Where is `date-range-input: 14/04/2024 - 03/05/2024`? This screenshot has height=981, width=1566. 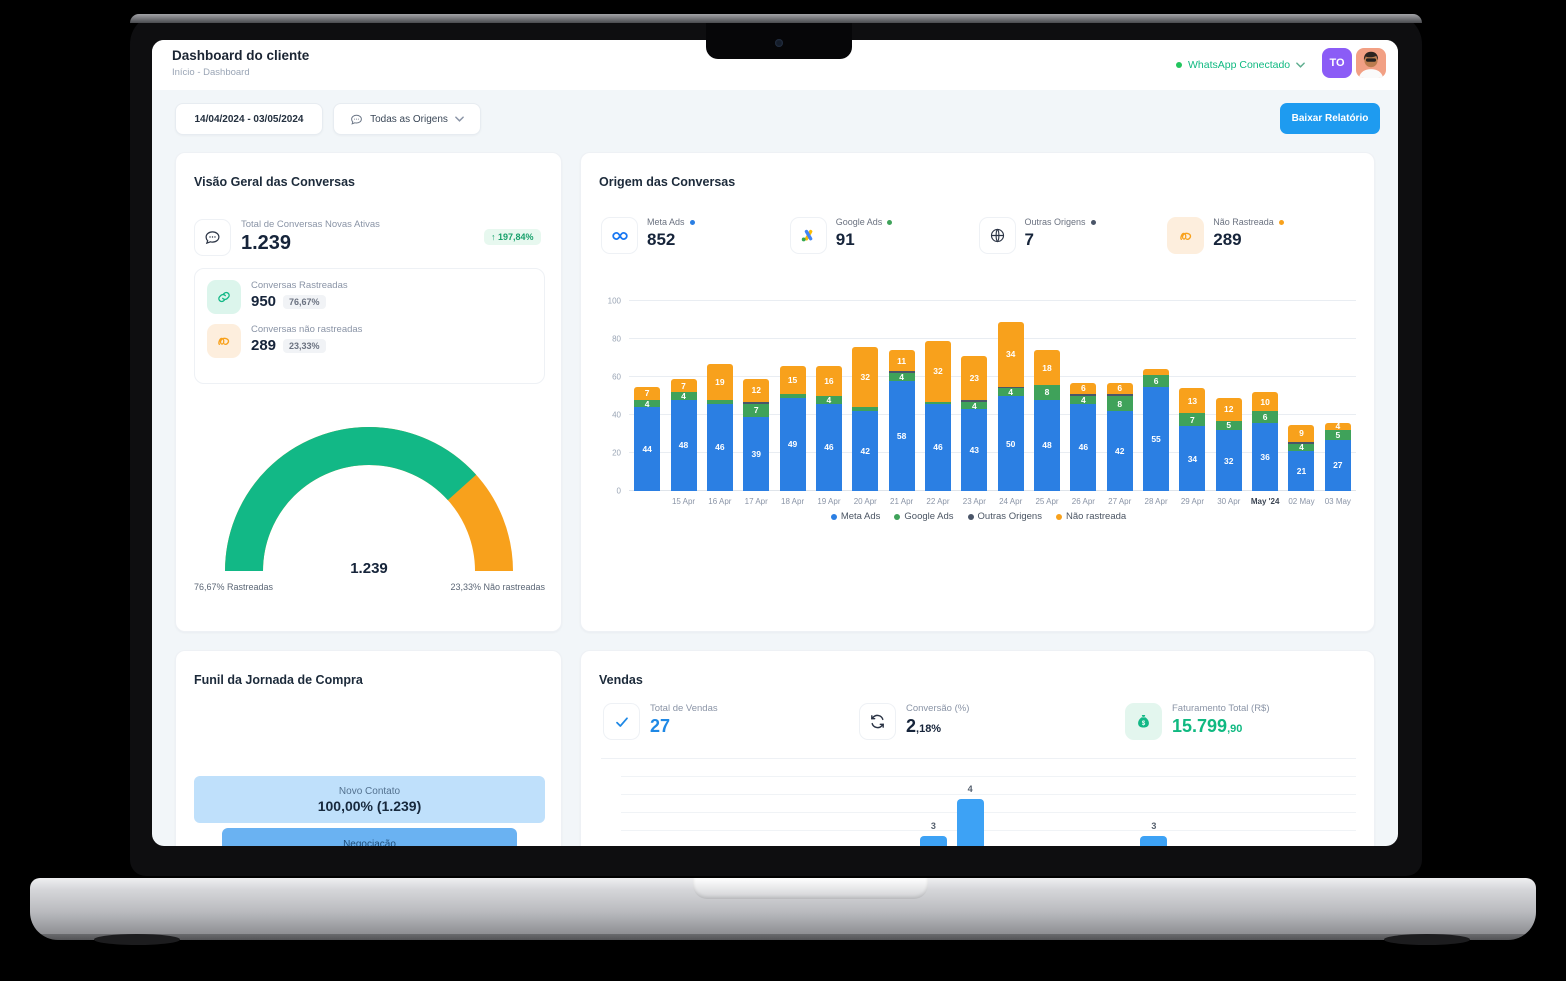 date-range-input: 14/04/2024 - 03/05/2024 is located at coordinates (249, 119).